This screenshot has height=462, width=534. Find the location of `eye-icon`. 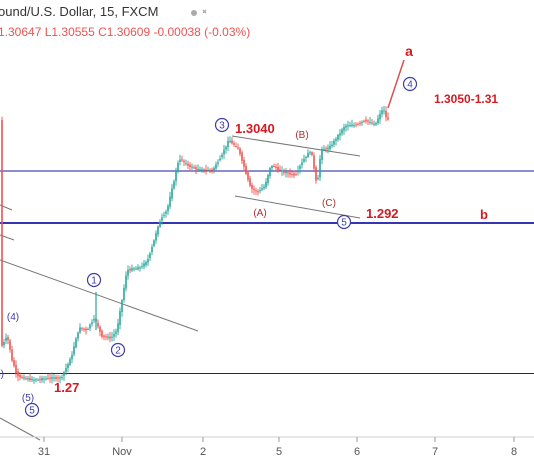

eye-icon is located at coordinates (194, 13).